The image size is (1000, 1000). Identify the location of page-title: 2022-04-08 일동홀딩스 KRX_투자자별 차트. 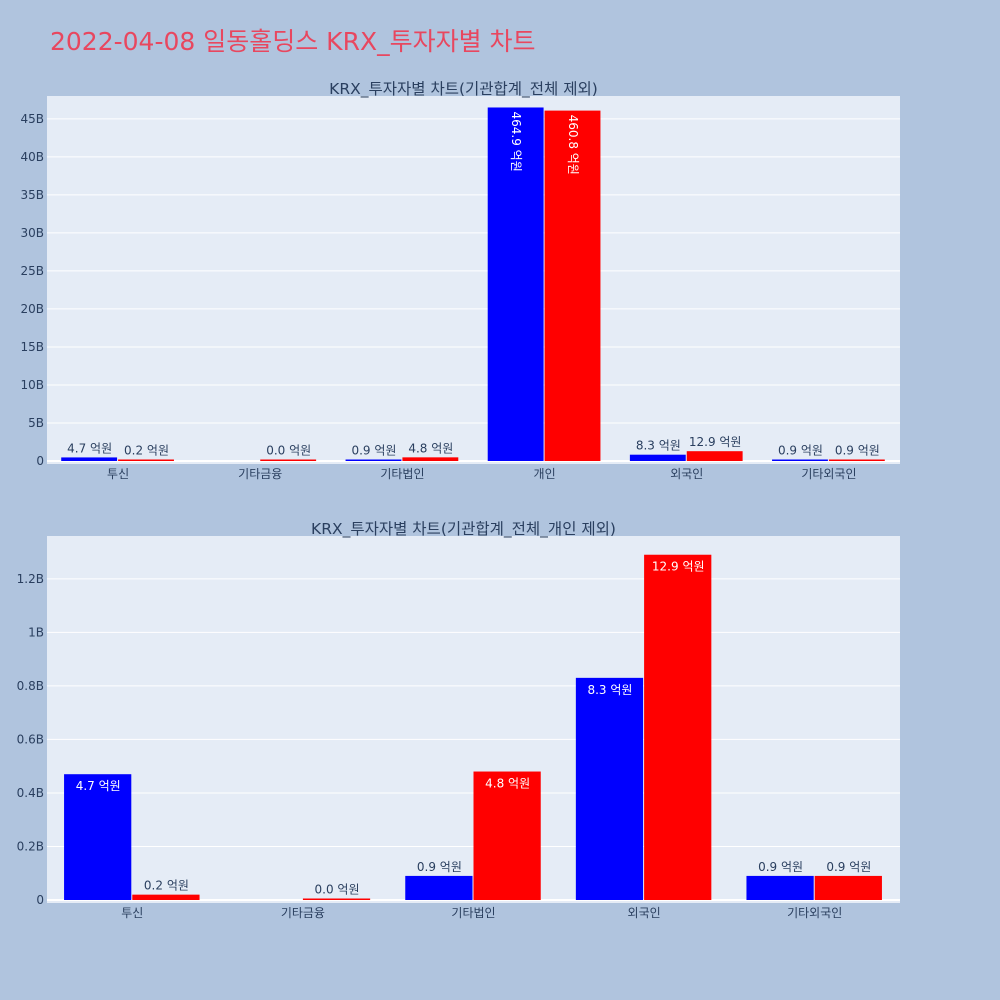
(293, 41).